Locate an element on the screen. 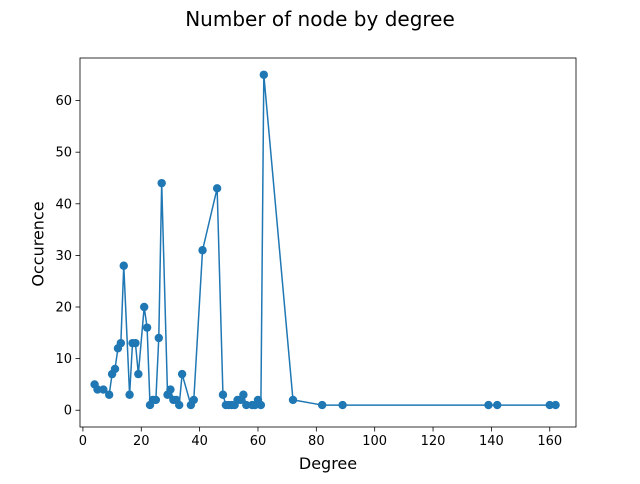  x-tick-label: 140 is located at coordinates (491, 441).